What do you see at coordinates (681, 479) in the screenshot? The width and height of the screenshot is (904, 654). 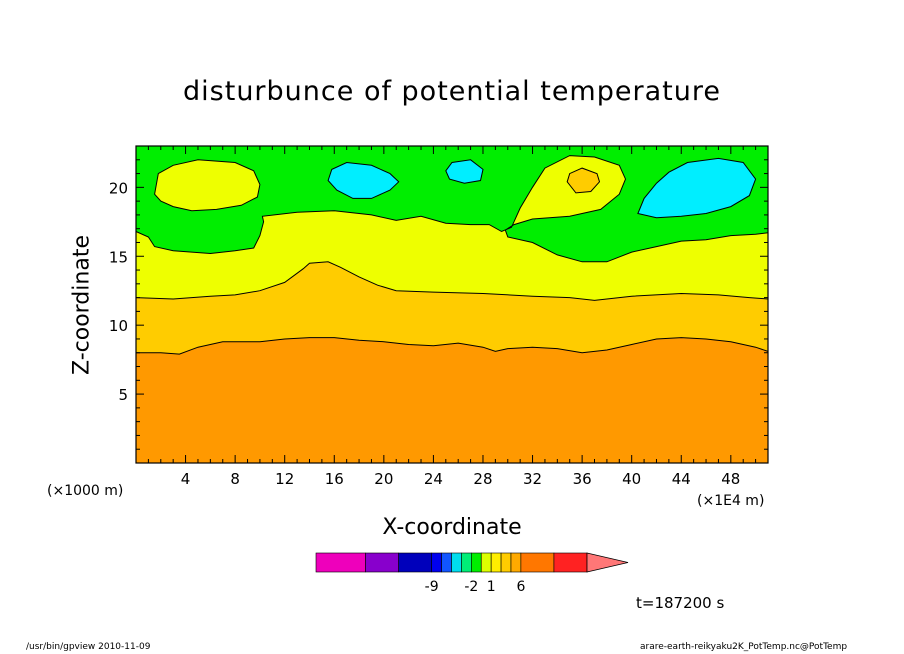 I see `x-tick-label: 44` at bounding box center [681, 479].